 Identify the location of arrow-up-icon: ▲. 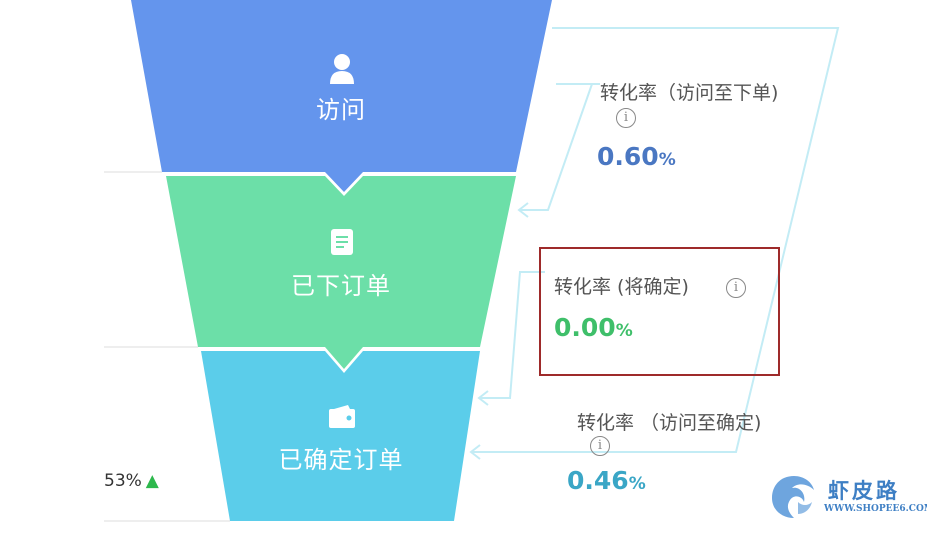
(152, 481).